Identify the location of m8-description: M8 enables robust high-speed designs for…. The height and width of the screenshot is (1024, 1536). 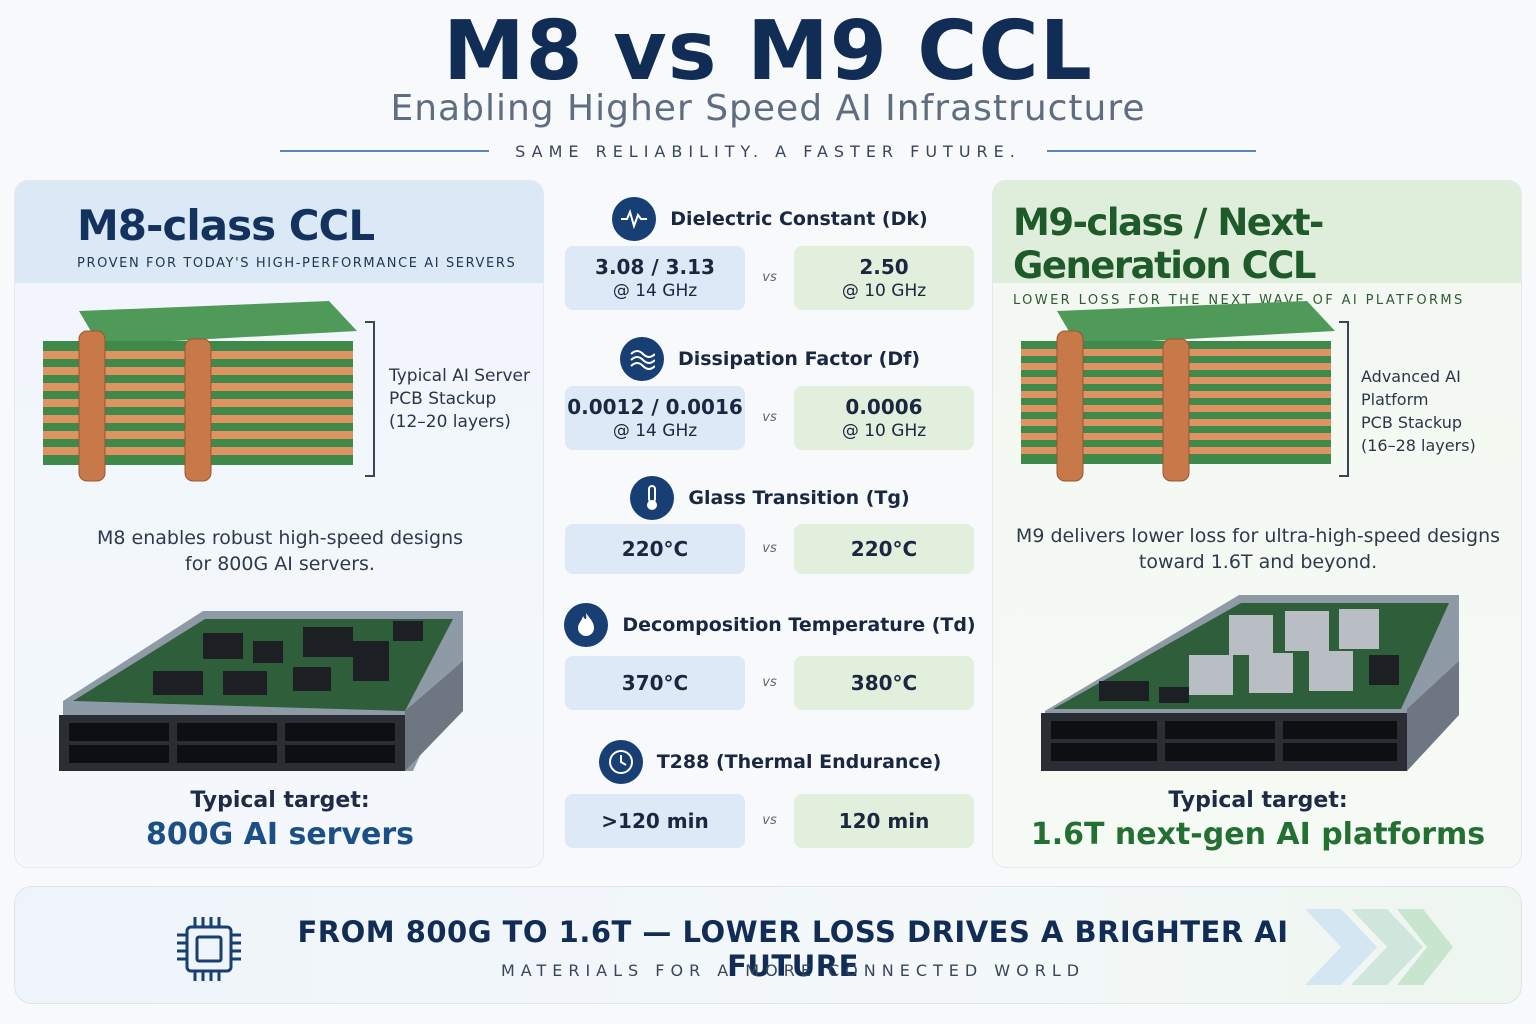
(280, 551).